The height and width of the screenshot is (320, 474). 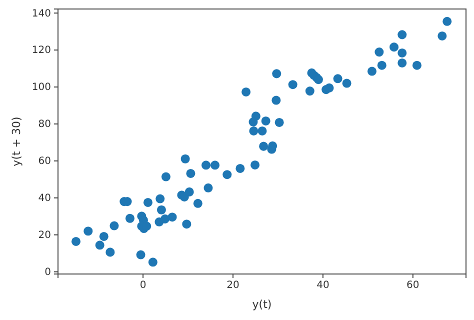 What do you see at coordinates (41, 50) in the screenshot?
I see `y-tick-label: 120` at bounding box center [41, 50].